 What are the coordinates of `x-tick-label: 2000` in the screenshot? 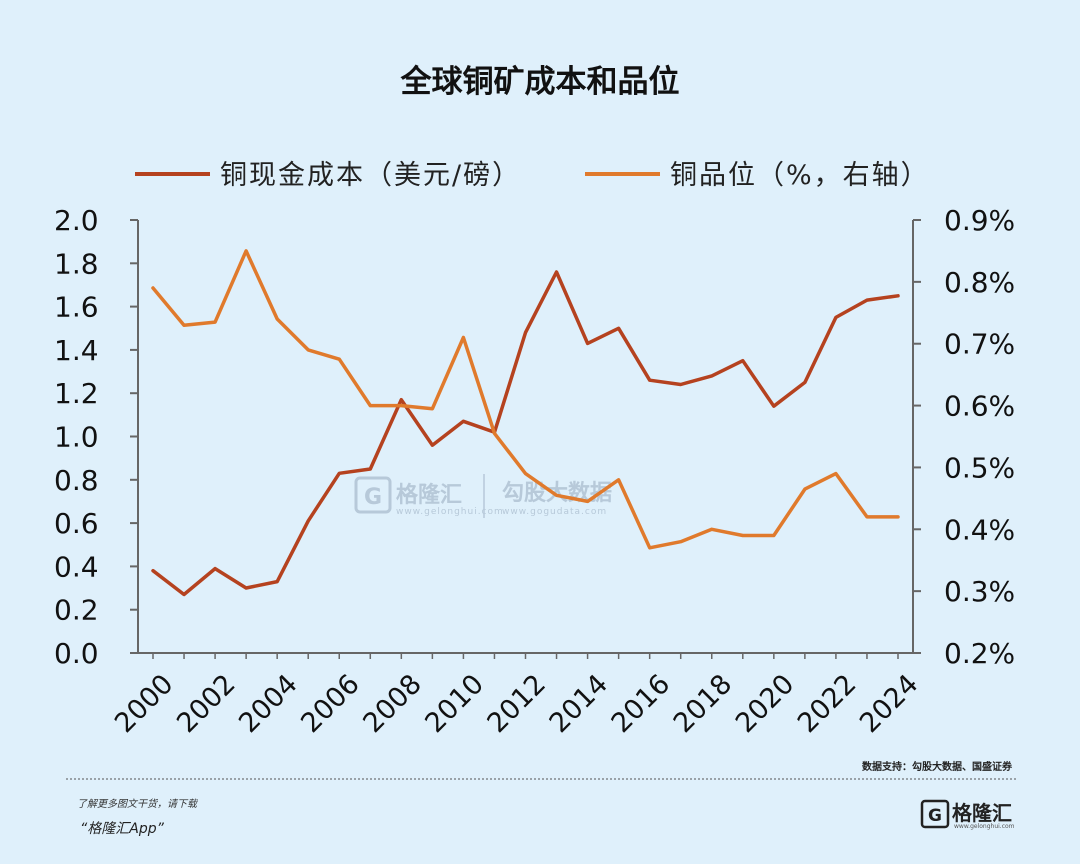 It's located at (144, 704).